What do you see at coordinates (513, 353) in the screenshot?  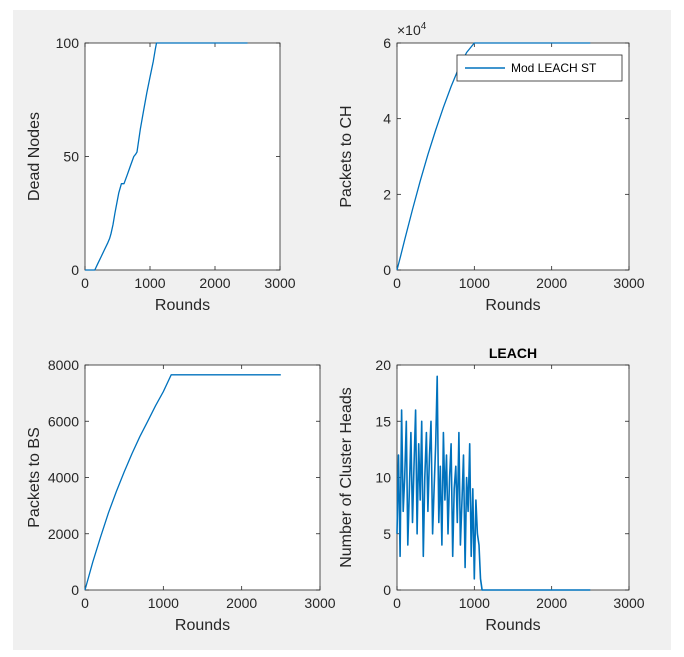 I see `chart-title: LEACH` at bounding box center [513, 353].